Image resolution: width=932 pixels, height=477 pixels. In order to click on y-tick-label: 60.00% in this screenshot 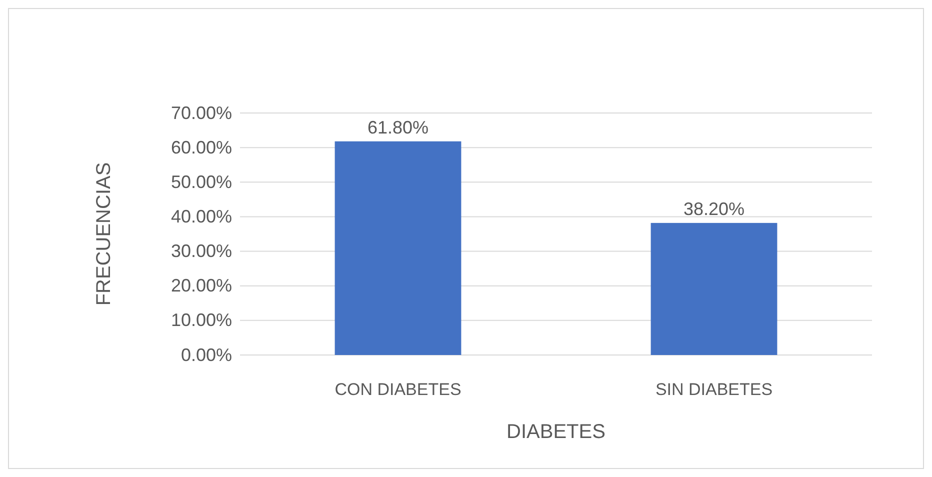, I will do `click(201, 147)`.